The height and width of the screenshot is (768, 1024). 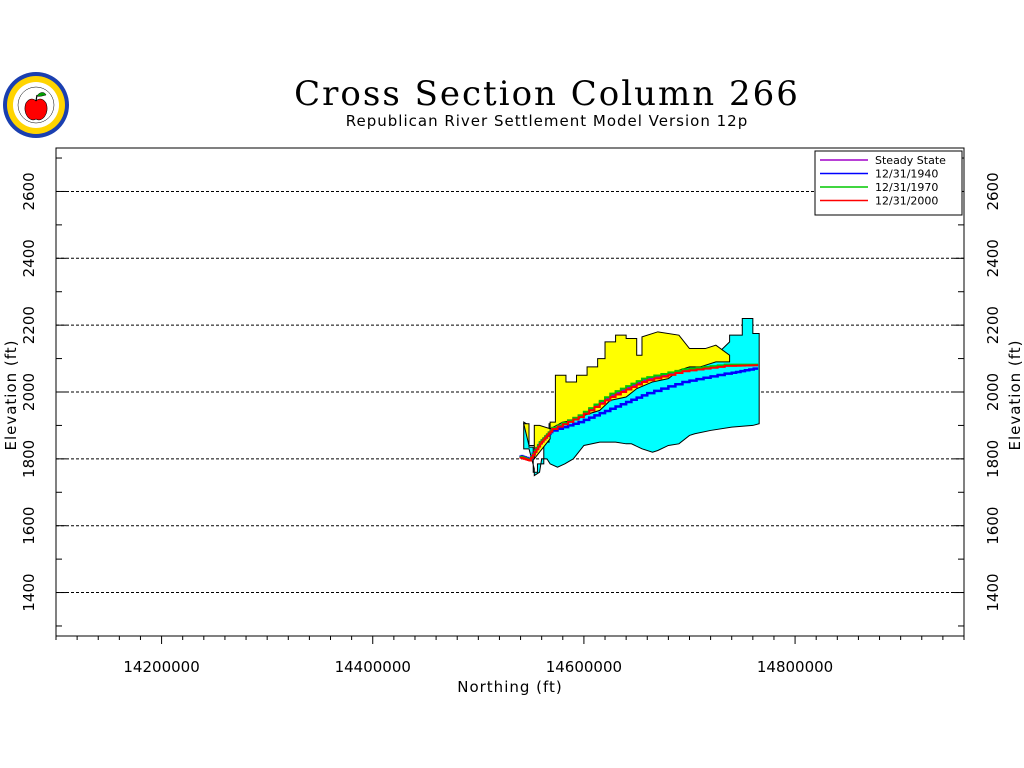 I want to click on xtick-label-14800000: 14800000, so click(x=795, y=667).